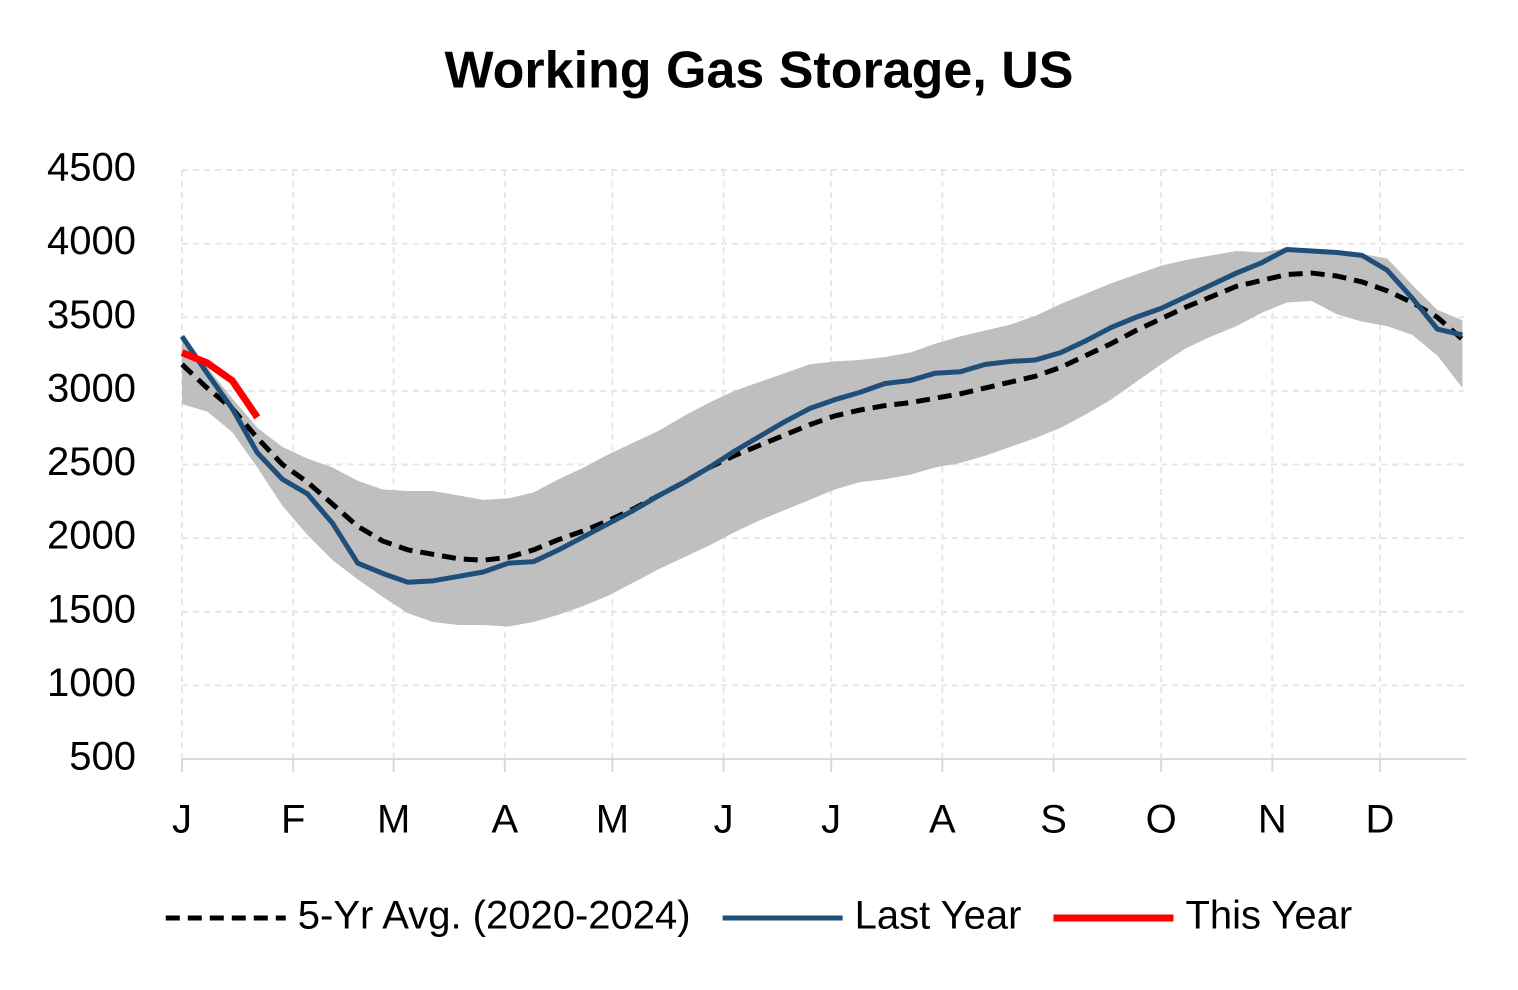 The height and width of the screenshot is (990, 1518). What do you see at coordinates (91, 168) in the screenshot?
I see `y-tick-label: 4500` at bounding box center [91, 168].